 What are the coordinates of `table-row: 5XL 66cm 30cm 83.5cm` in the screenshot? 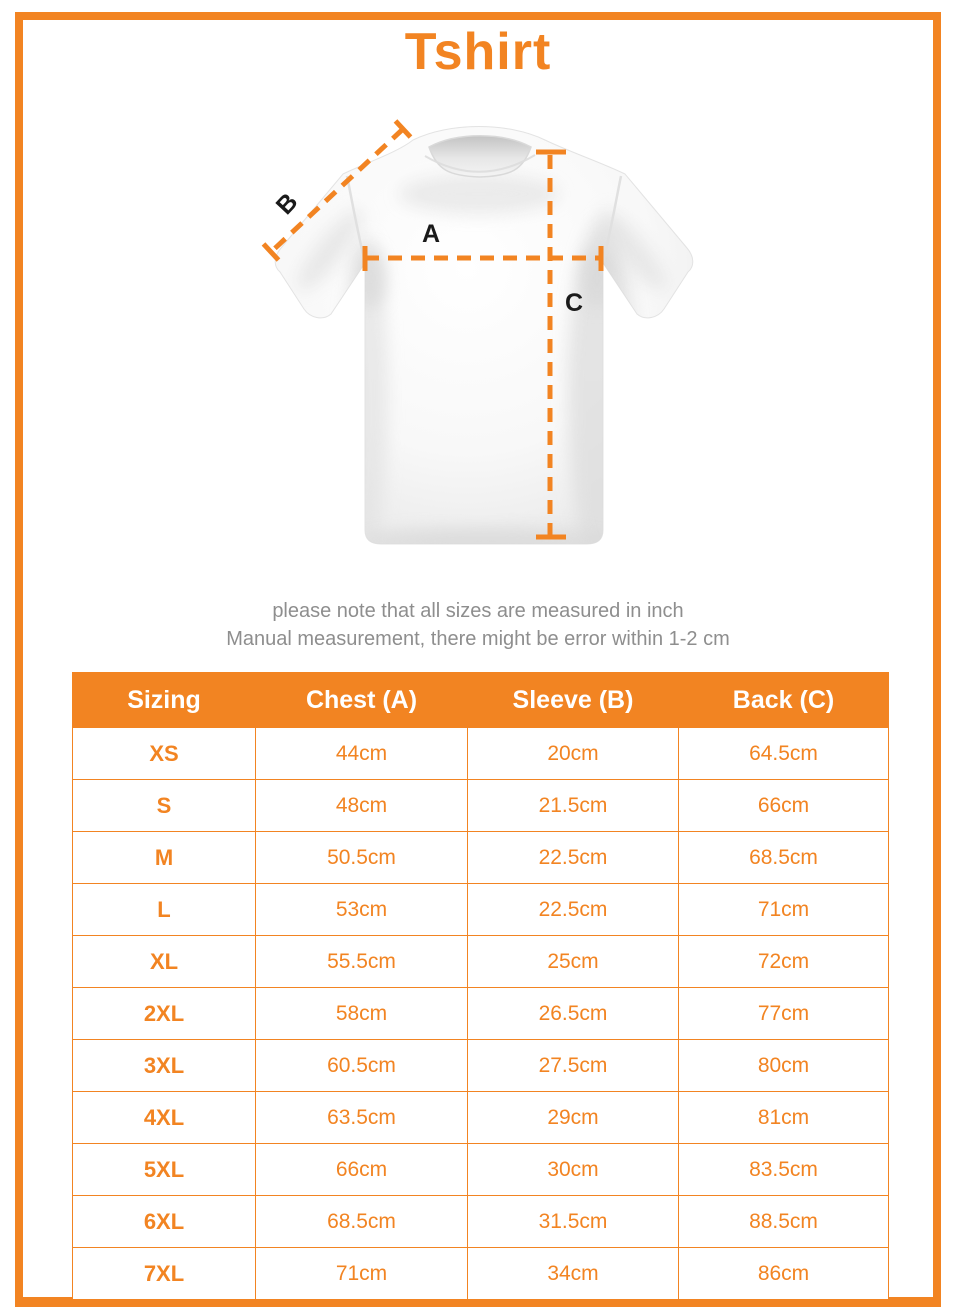 It's located at (480, 1169).